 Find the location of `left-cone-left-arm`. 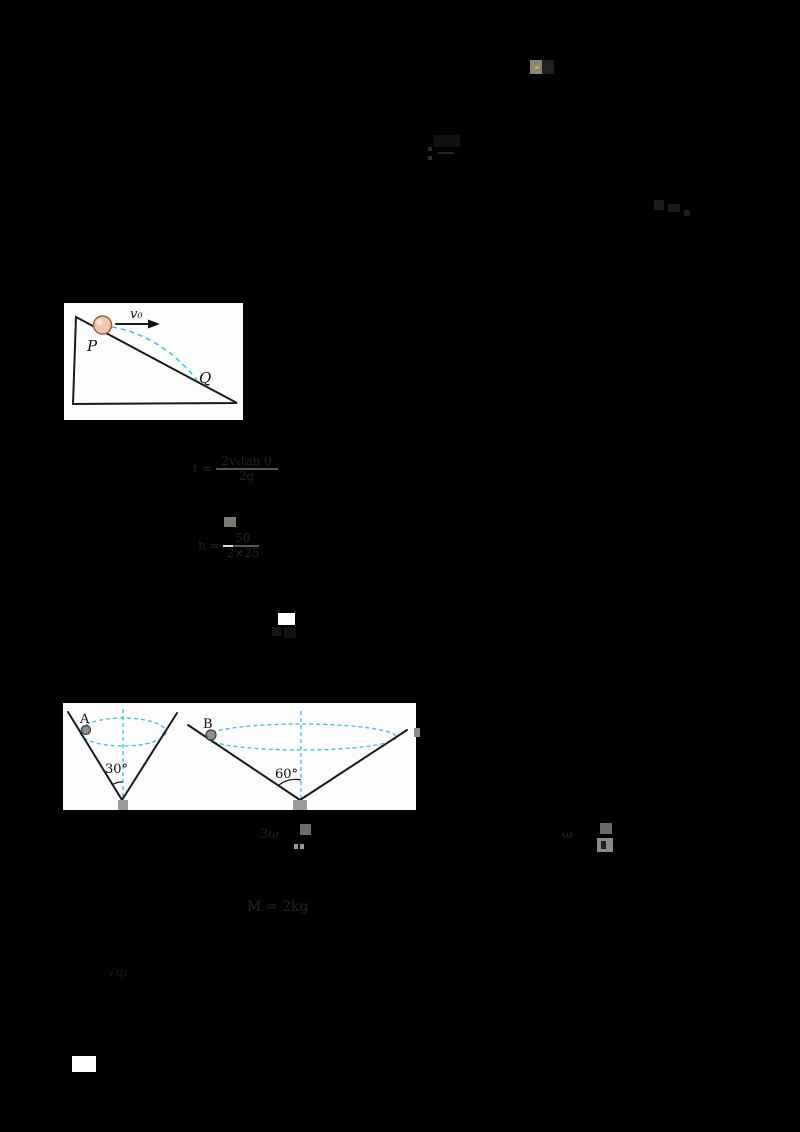

left-cone-left-arm is located at coordinates (95, 756).